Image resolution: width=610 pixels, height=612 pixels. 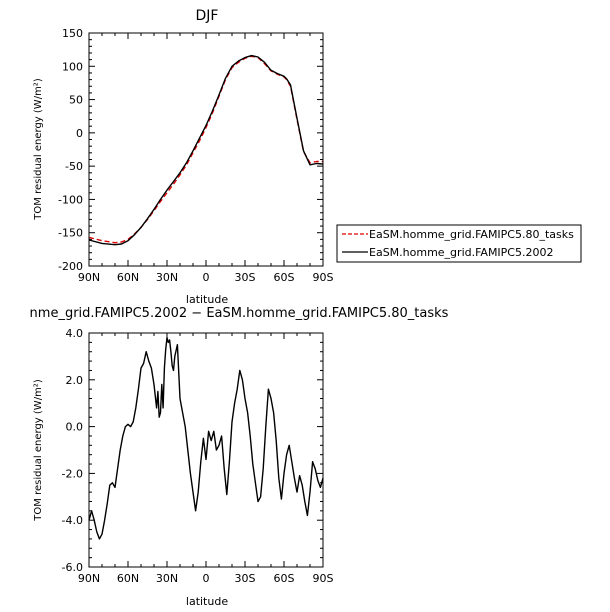 I want to click on c2-ytick-label: 0.0, so click(x=75, y=427).